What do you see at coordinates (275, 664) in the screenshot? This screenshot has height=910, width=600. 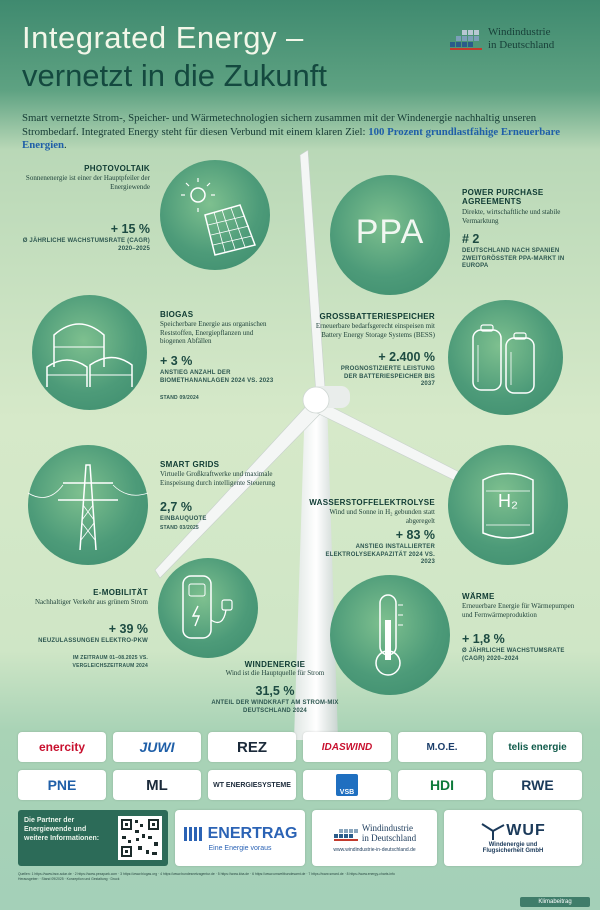 I see `windenergie-heading: WINDENERGIE` at bounding box center [275, 664].